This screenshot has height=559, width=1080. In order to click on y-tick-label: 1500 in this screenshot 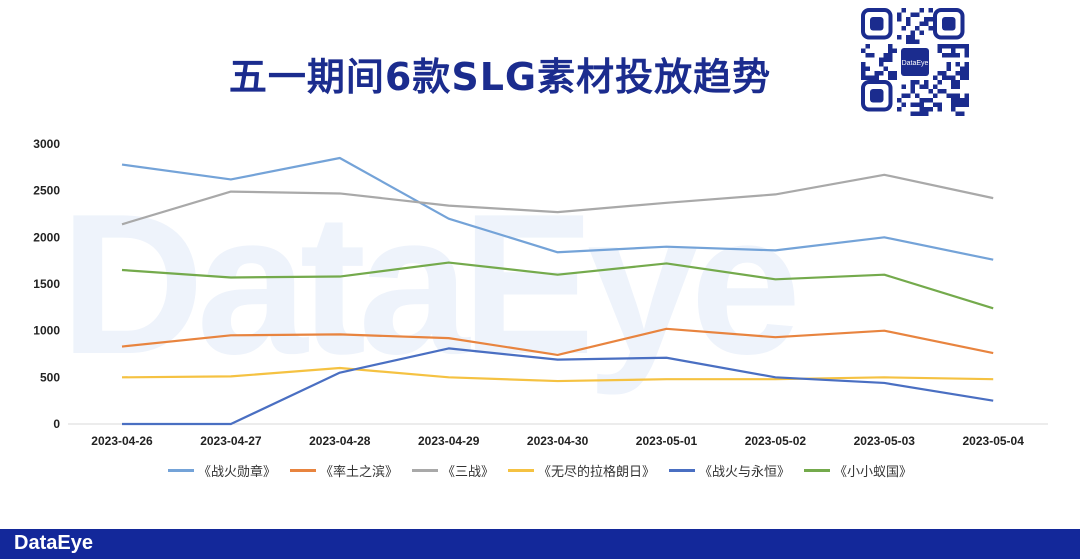, I will do `click(46, 284)`.